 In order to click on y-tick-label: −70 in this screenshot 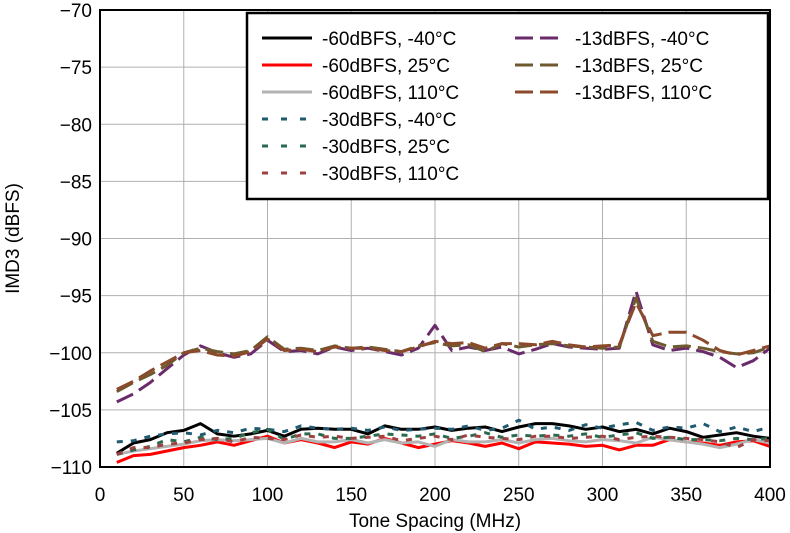, I will do `click(76, 11)`.